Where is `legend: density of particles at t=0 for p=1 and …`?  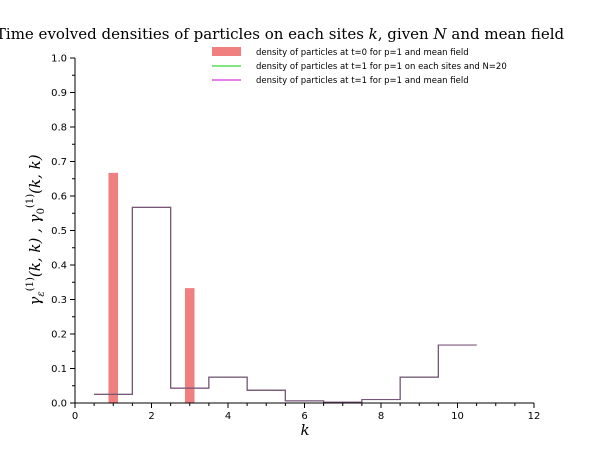
legend: density of particles at t=0 for p=1 and … is located at coordinates (359, 66).